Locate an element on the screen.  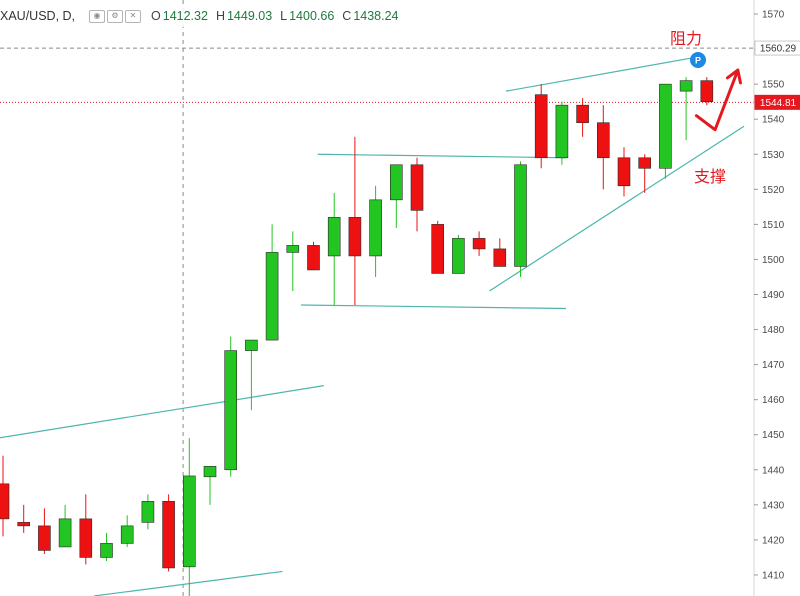
y-tick-label: 1540 is located at coordinates (773, 120).